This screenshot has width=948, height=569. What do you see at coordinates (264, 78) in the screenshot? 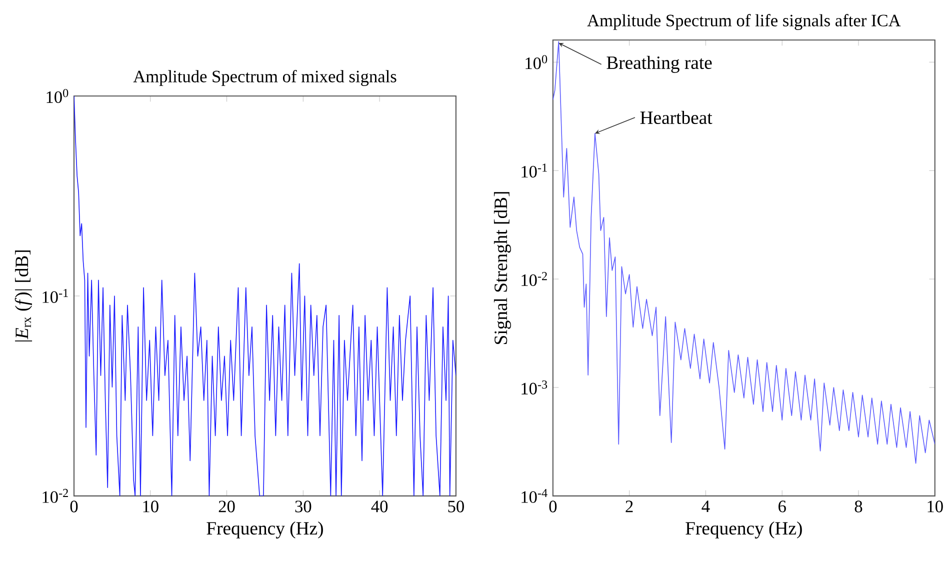
I see `chart-title: Amplitude Spectrum of mixed signals` at bounding box center [264, 78].